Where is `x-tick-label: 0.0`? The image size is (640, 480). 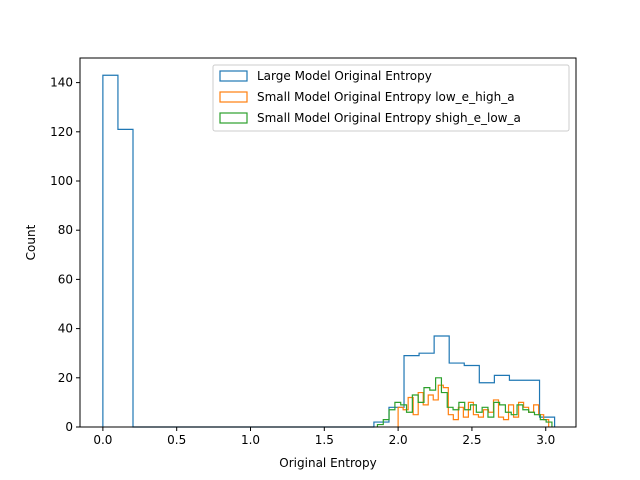
x-tick-label: 0.0 is located at coordinates (102, 440).